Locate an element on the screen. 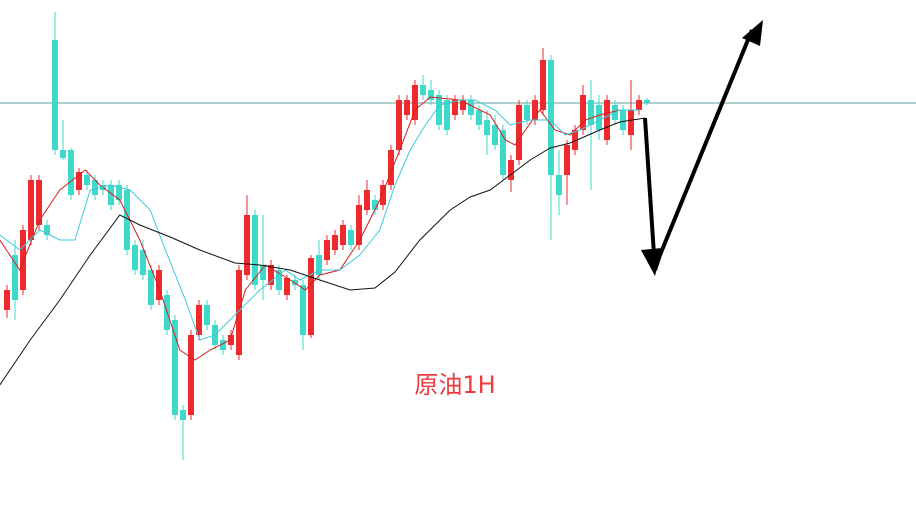 This screenshot has width=916, height=515. arrow-head-down is located at coordinates (651, 262).